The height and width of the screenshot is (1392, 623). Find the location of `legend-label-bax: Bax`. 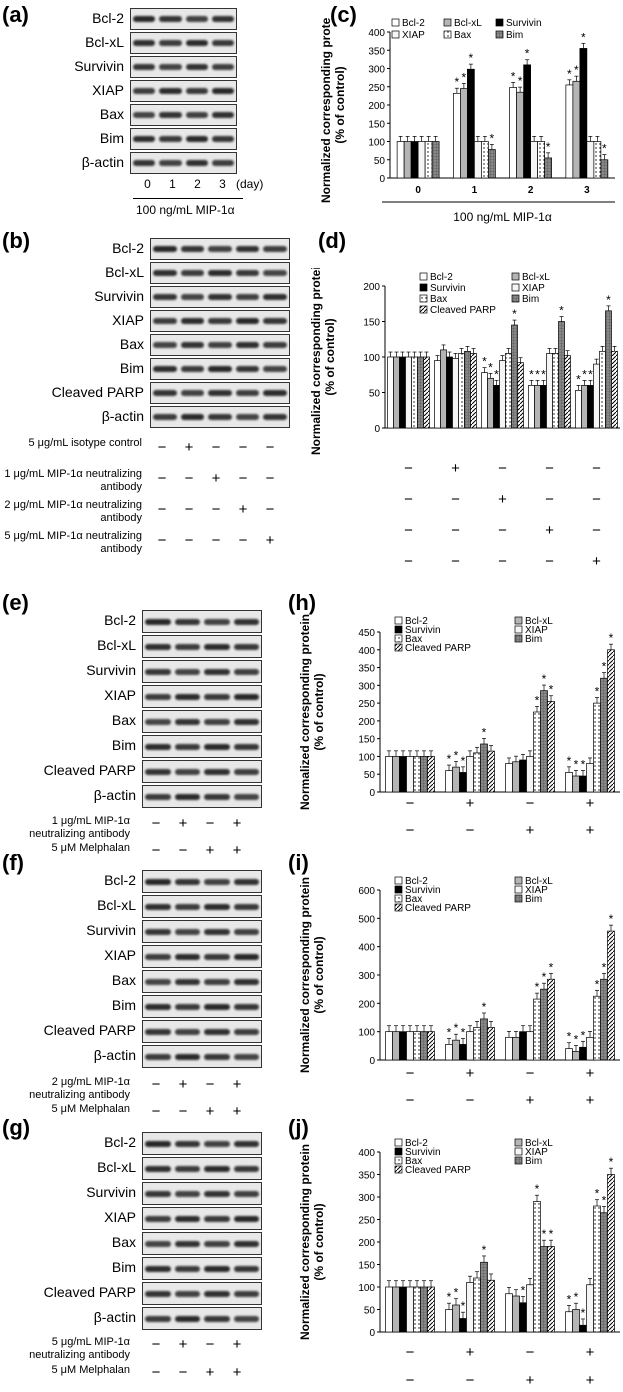

legend-label-bax: Bax is located at coordinates (413, 899).